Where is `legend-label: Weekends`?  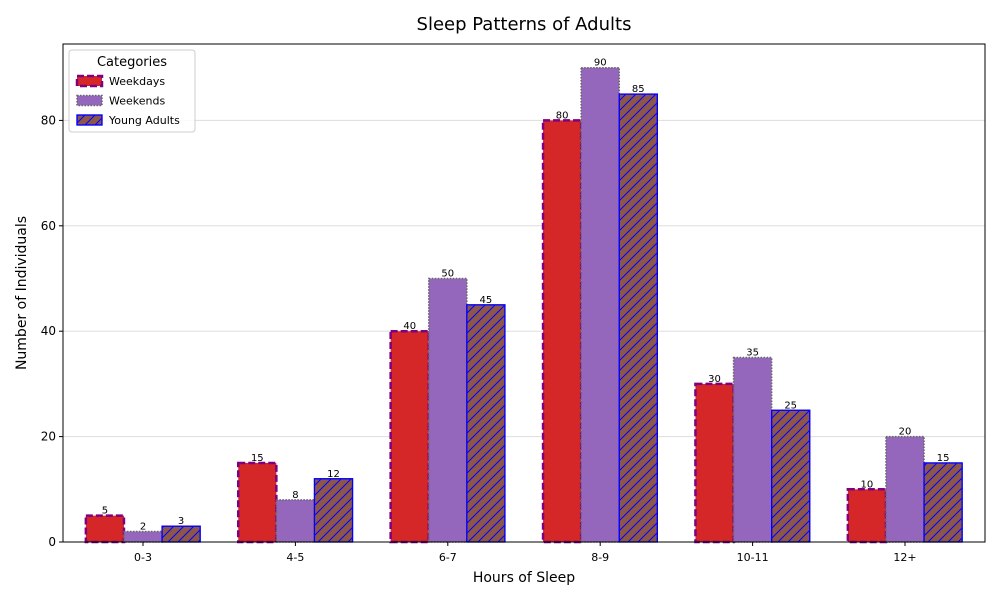
legend-label: Weekends is located at coordinates (137, 101).